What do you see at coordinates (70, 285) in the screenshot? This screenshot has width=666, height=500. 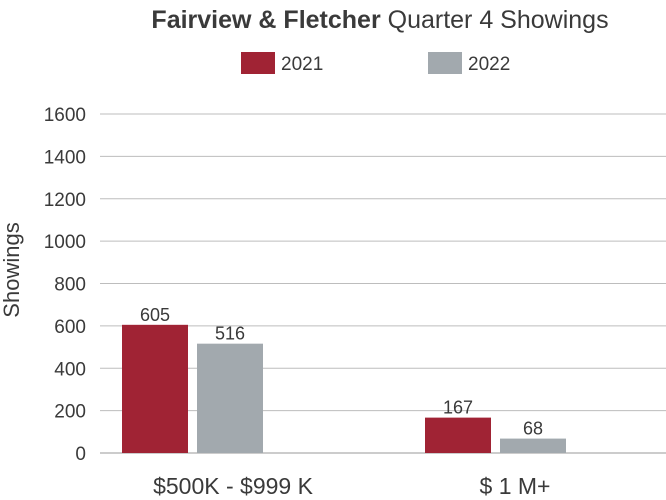 I see `y-tick-label: 800` at bounding box center [70, 285].